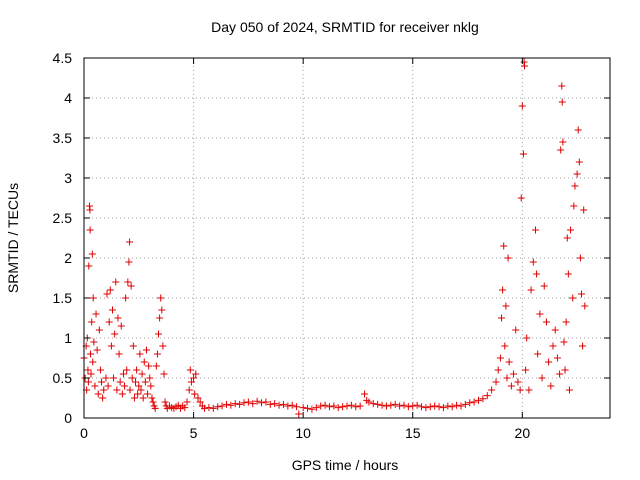 The height and width of the screenshot is (480, 640). Describe the element at coordinates (523, 433) in the screenshot. I see `x-tick-label: 20` at that location.